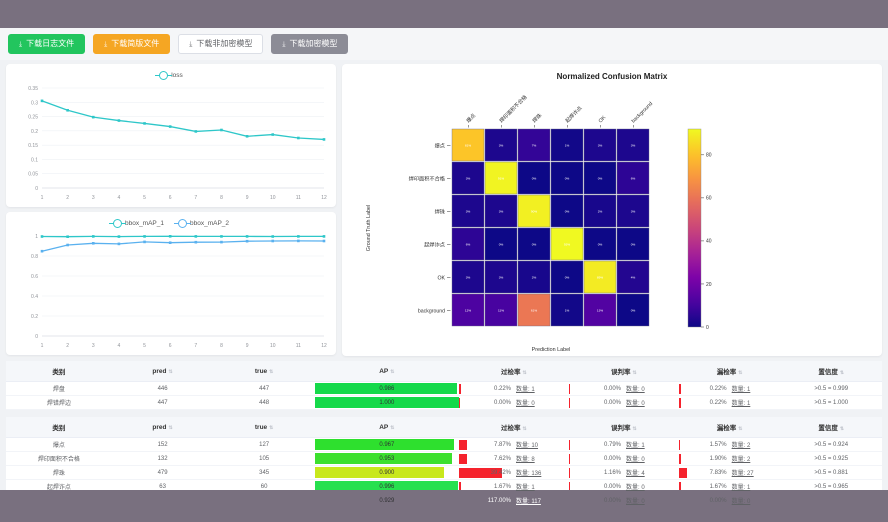 The image size is (888, 522). I want to click on column-header-label: 过检率, so click(510, 428).